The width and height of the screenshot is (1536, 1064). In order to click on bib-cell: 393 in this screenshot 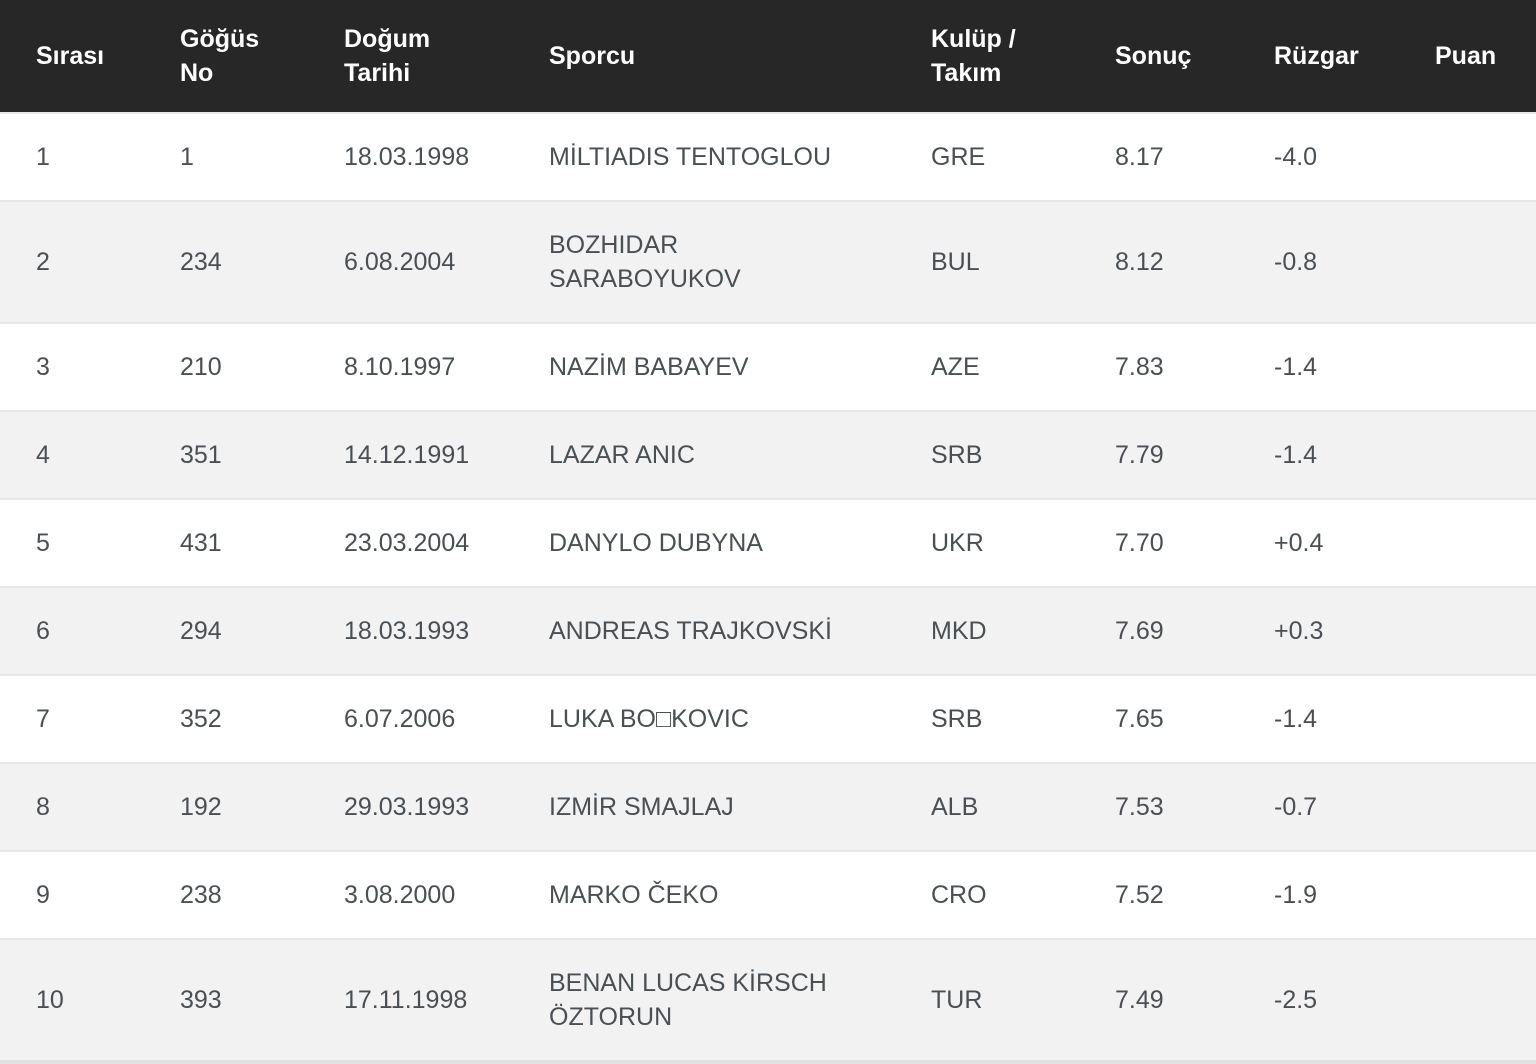, I will do `click(201, 1000)`.